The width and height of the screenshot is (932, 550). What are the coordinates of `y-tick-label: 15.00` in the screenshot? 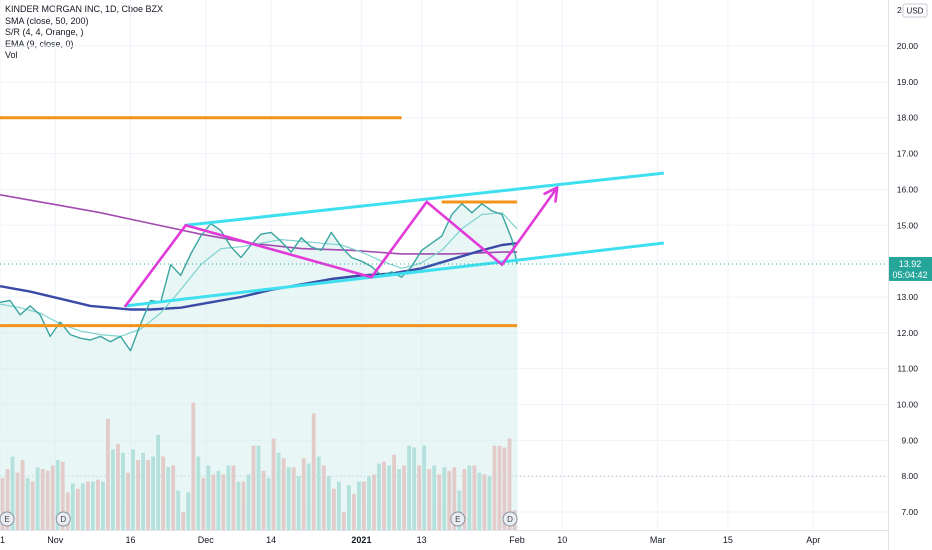 It's located at (908, 225).